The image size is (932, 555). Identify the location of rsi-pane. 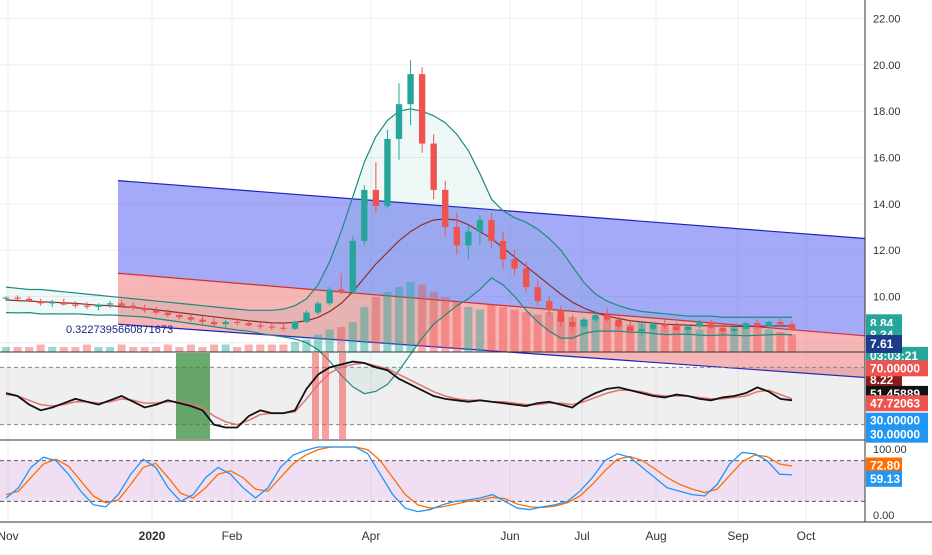
(432, 396).